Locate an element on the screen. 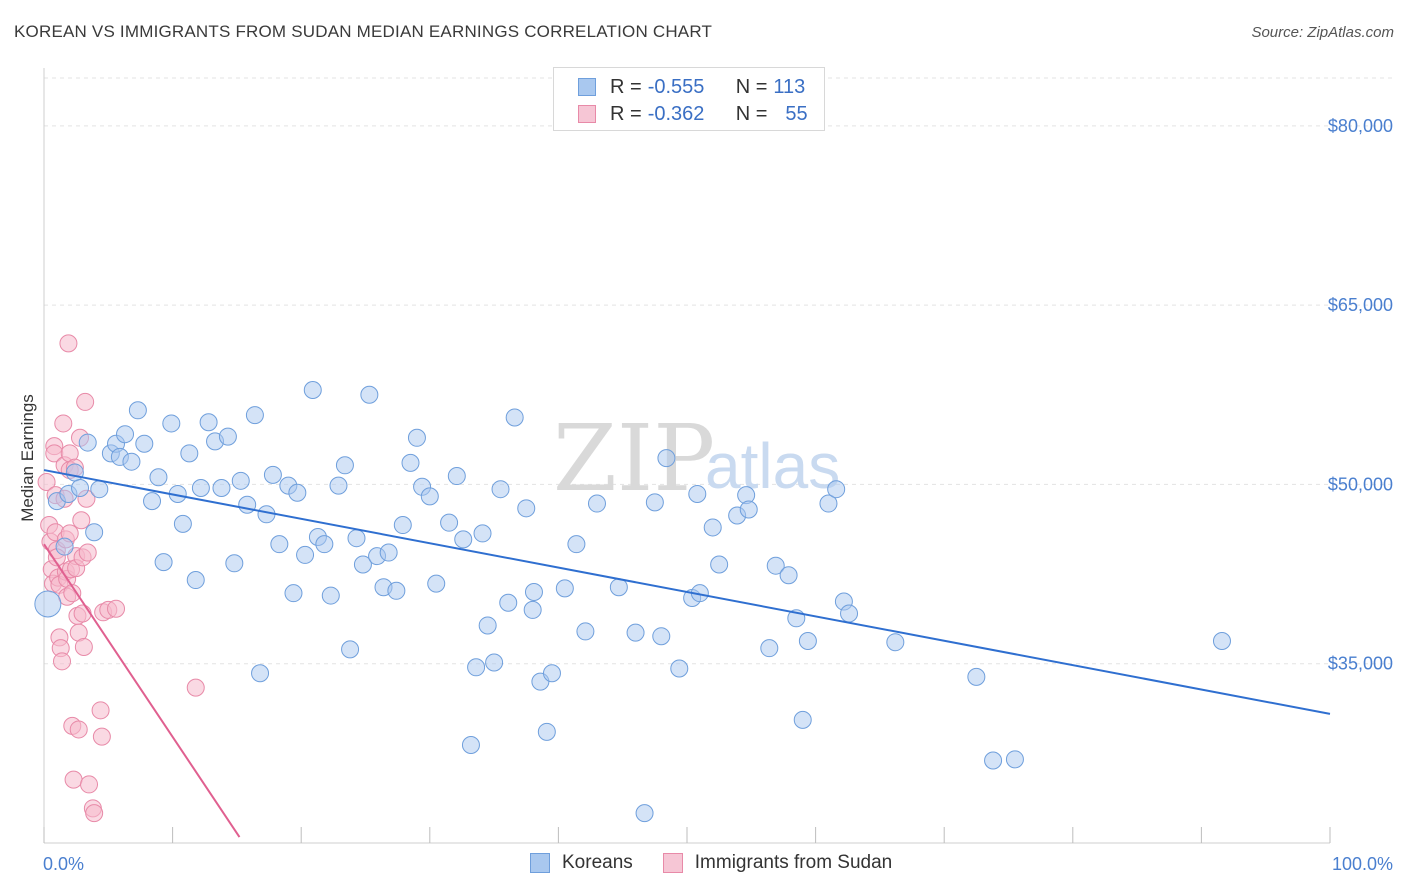 The height and width of the screenshot is (892, 1406). sudan-swatch is located at coordinates (587, 114).